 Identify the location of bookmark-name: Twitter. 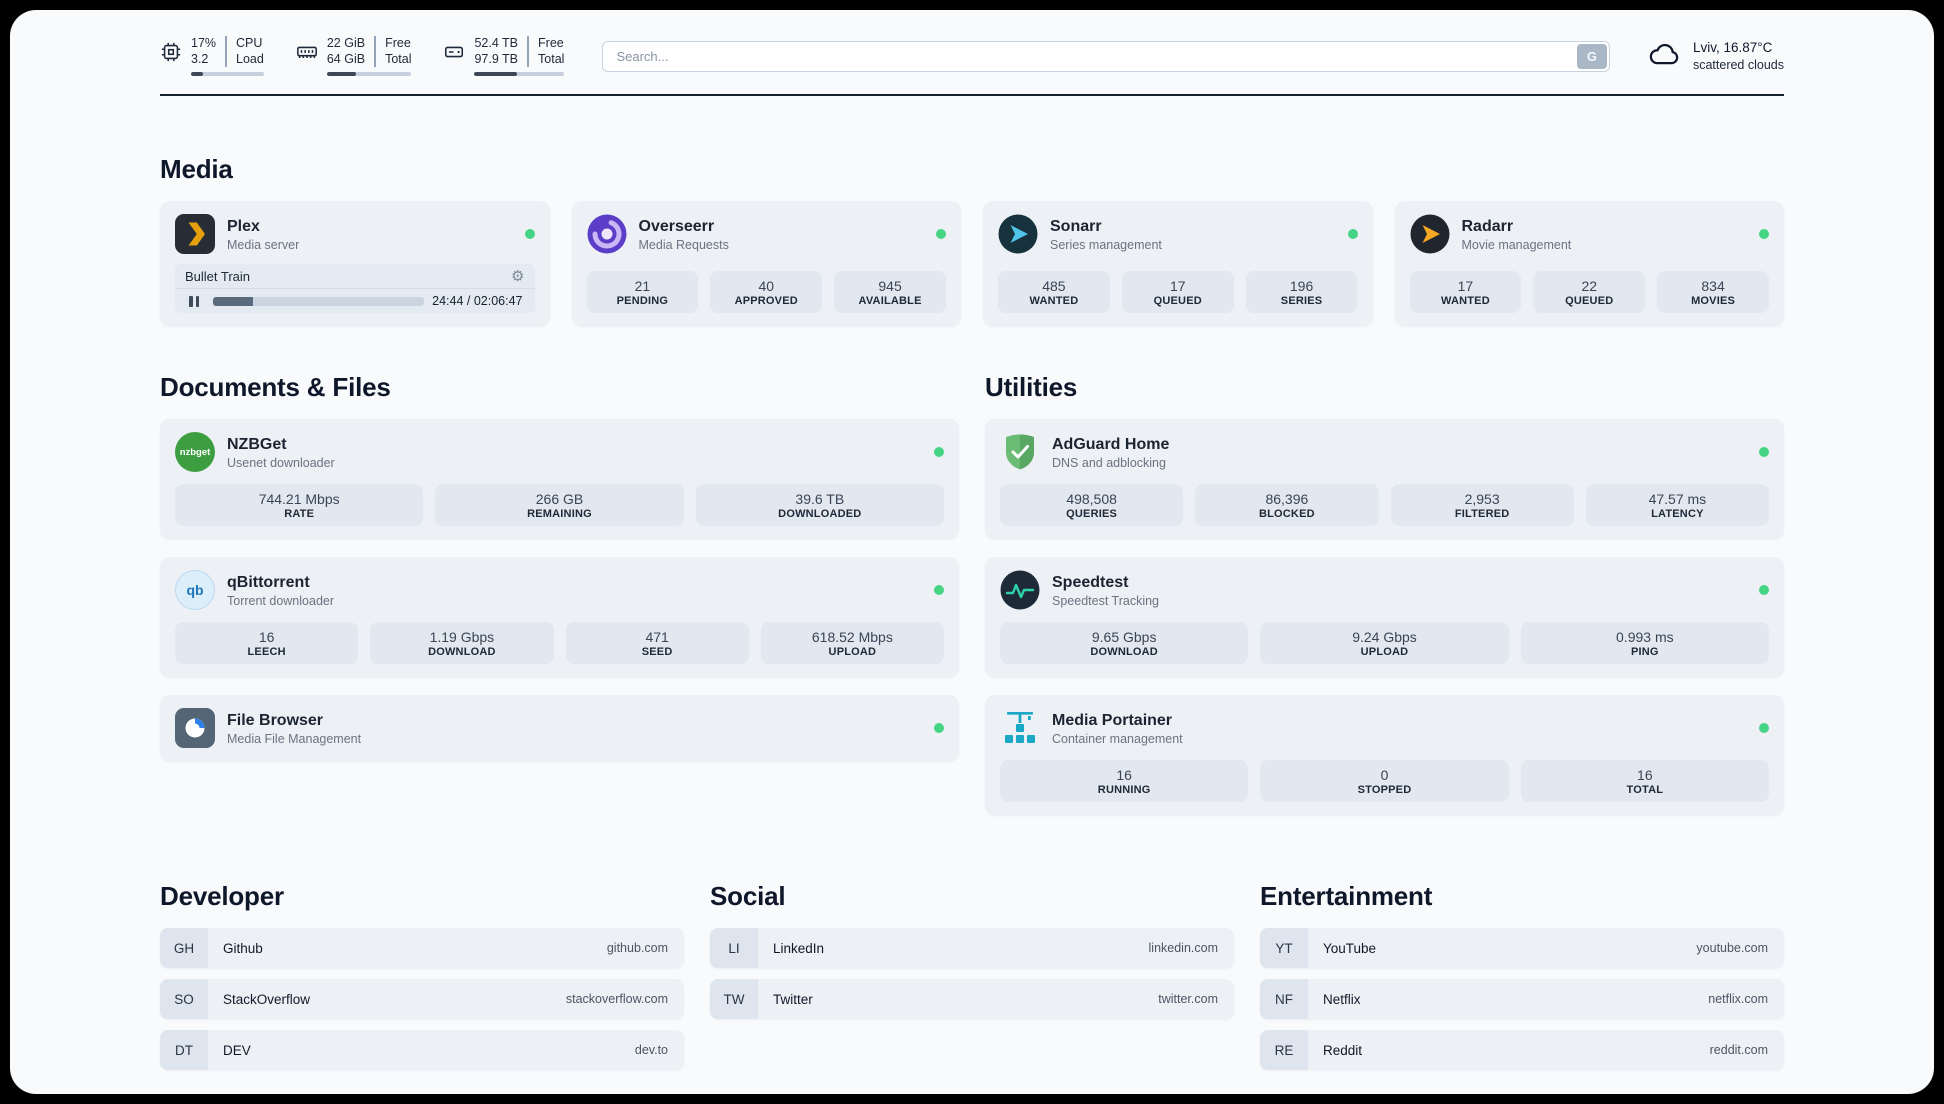
(793, 999).